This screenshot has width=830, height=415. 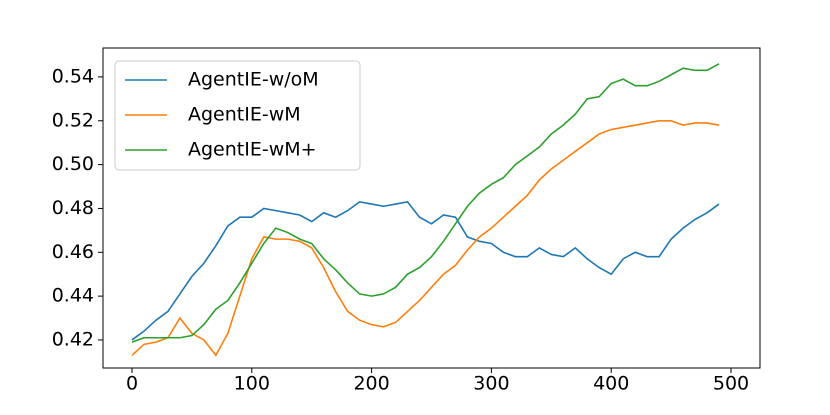 What do you see at coordinates (611, 384) in the screenshot?
I see `x-tick-label: 400` at bounding box center [611, 384].